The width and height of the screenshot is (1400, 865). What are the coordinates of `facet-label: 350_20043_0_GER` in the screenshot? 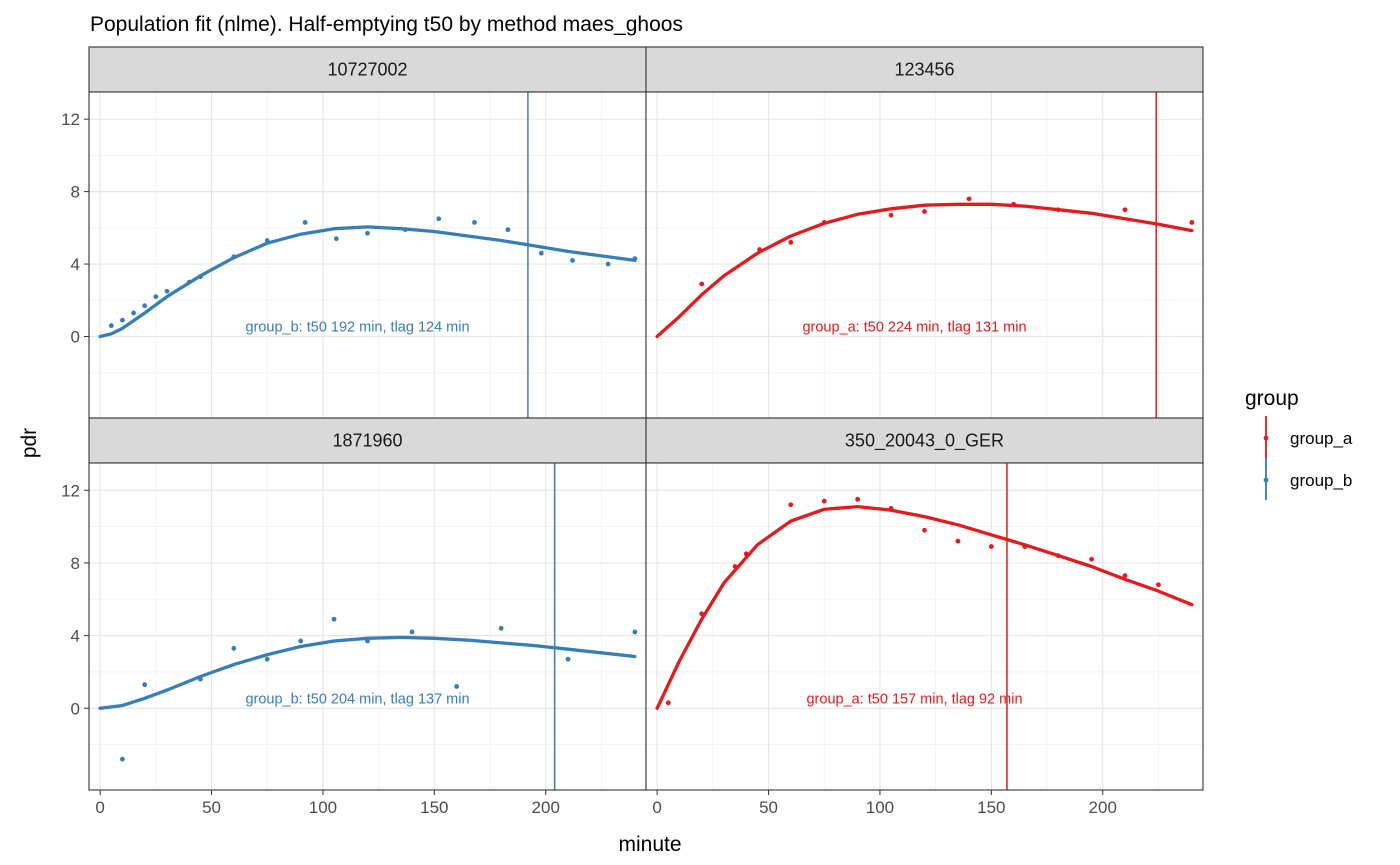 It's located at (924, 441).